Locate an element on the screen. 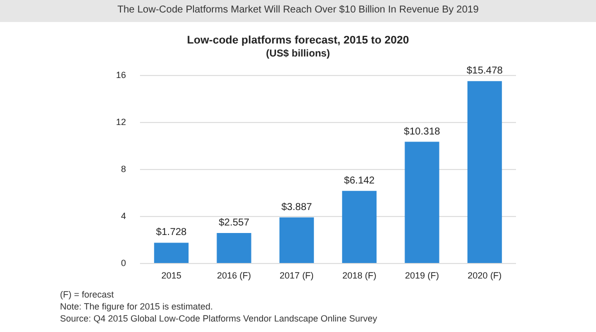  source-note: Source: Q4 2015 Global Low-Code Platforms Vendor Landscape Online Survey is located at coordinates (219, 319).